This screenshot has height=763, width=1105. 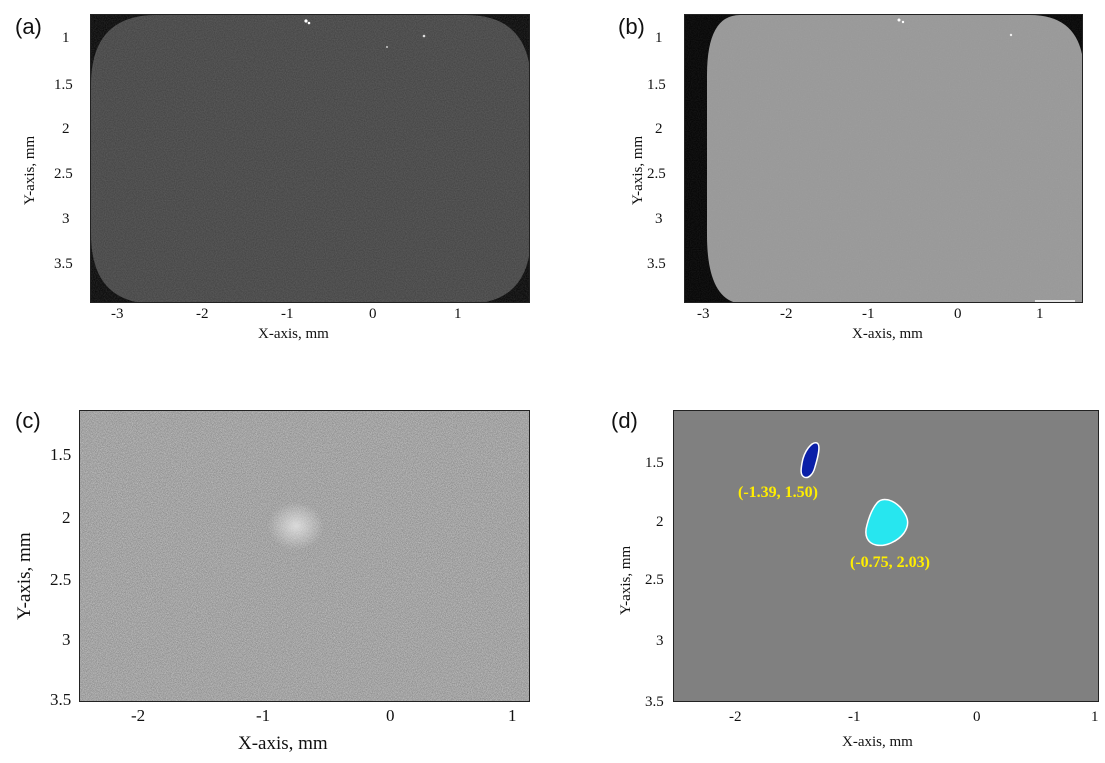 I want to click on d-xtick: 1, so click(x=1095, y=717).